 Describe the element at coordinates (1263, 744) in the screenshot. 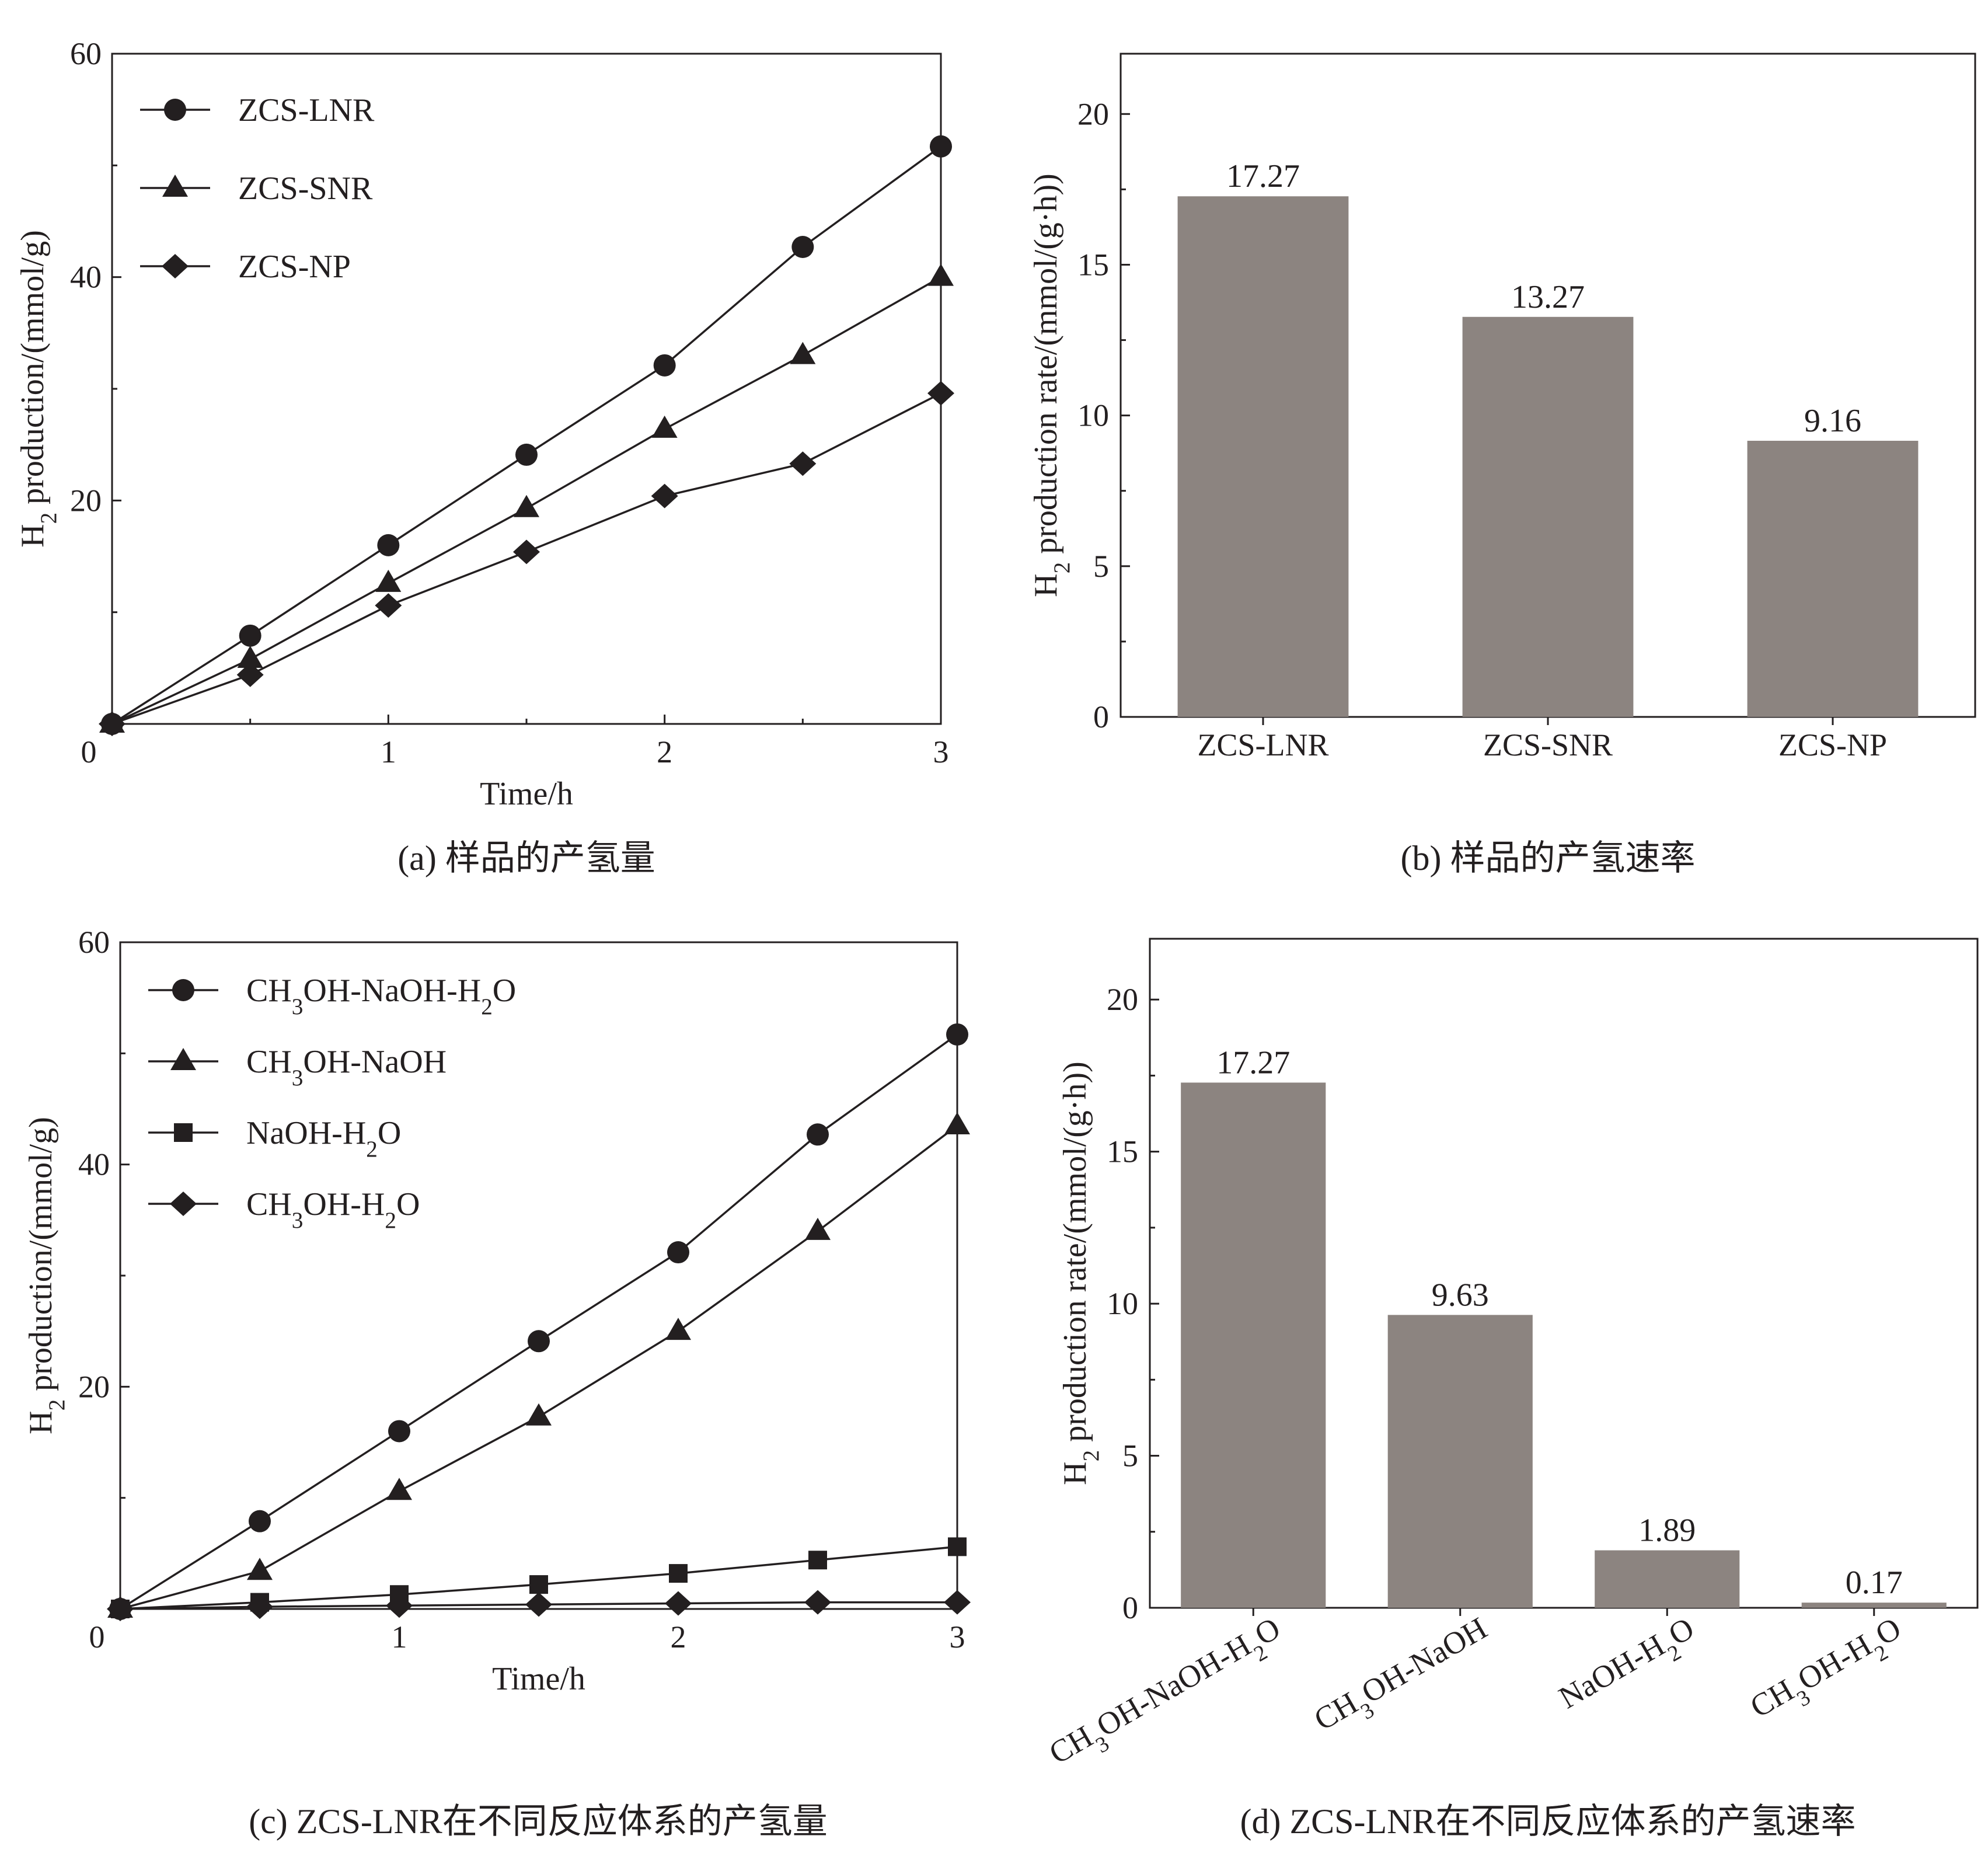

I see `category-label: ZCS-LNR` at that location.